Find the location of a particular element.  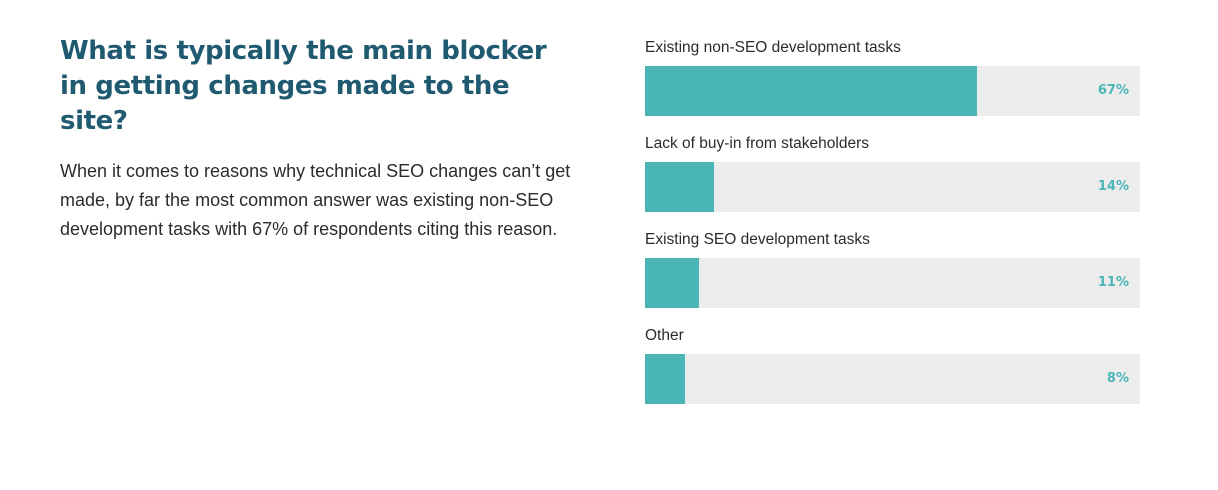

bar-category-label: Lack of buy-in from stakeholders is located at coordinates (757, 143).